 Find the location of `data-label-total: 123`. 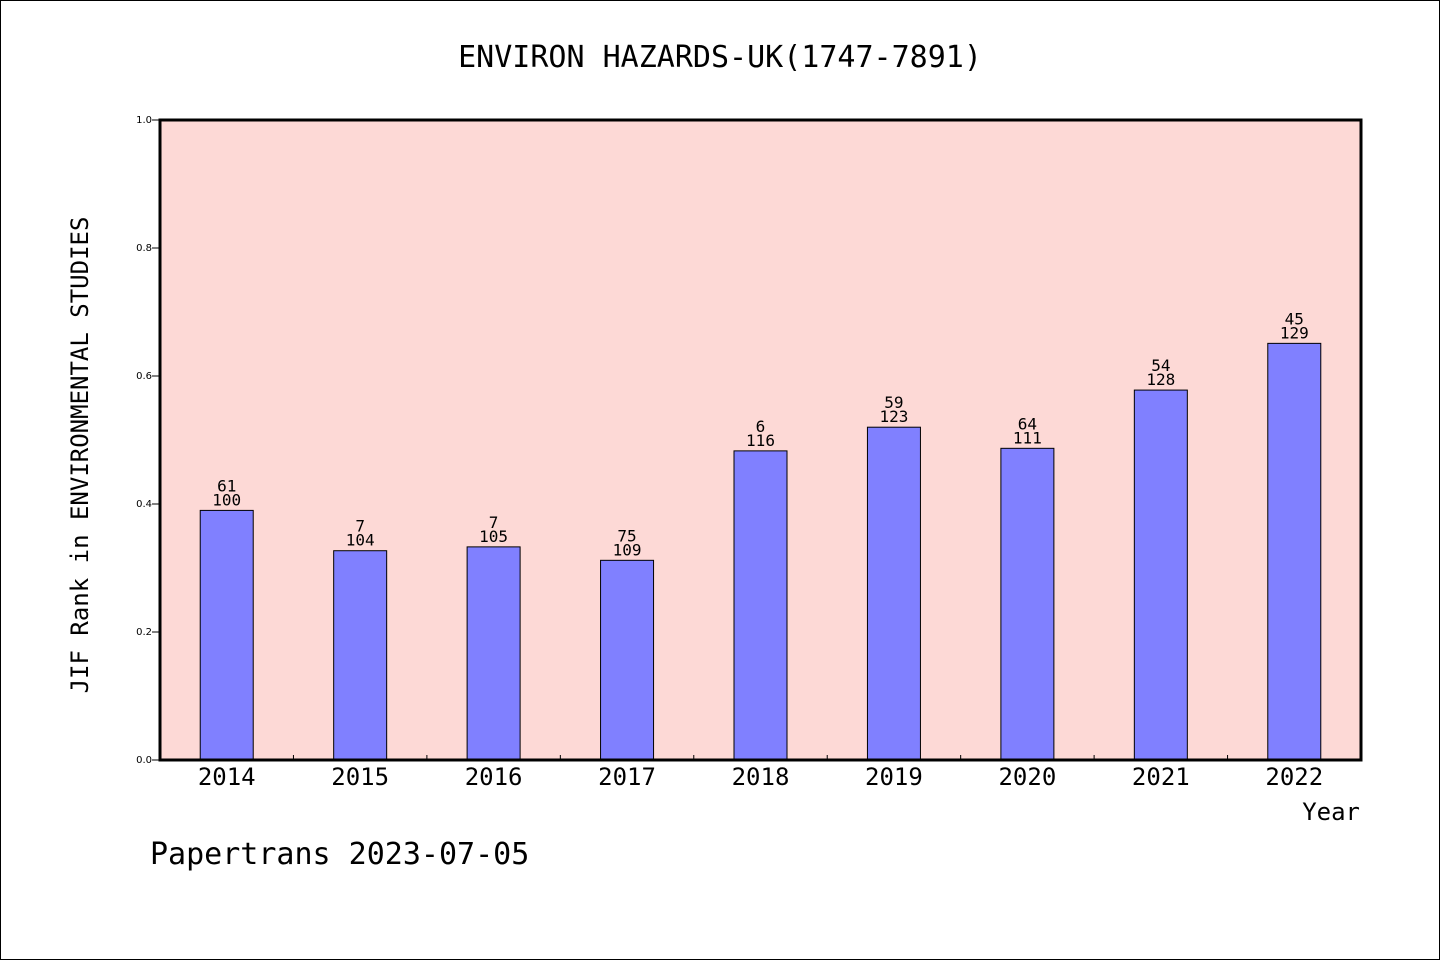

data-label-total: 123 is located at coordinates (893, 416).